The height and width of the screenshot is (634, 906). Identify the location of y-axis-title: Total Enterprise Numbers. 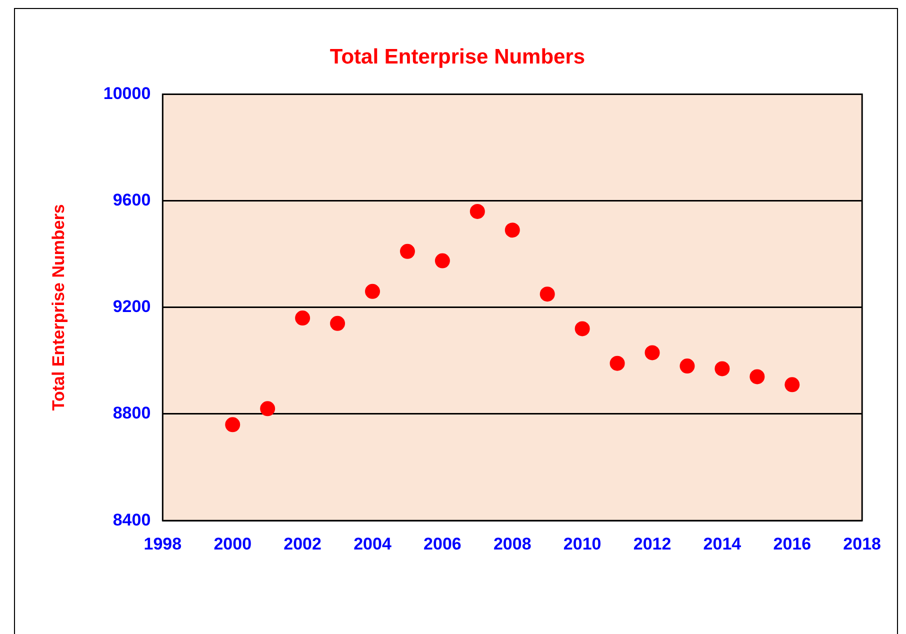
(58, 307).